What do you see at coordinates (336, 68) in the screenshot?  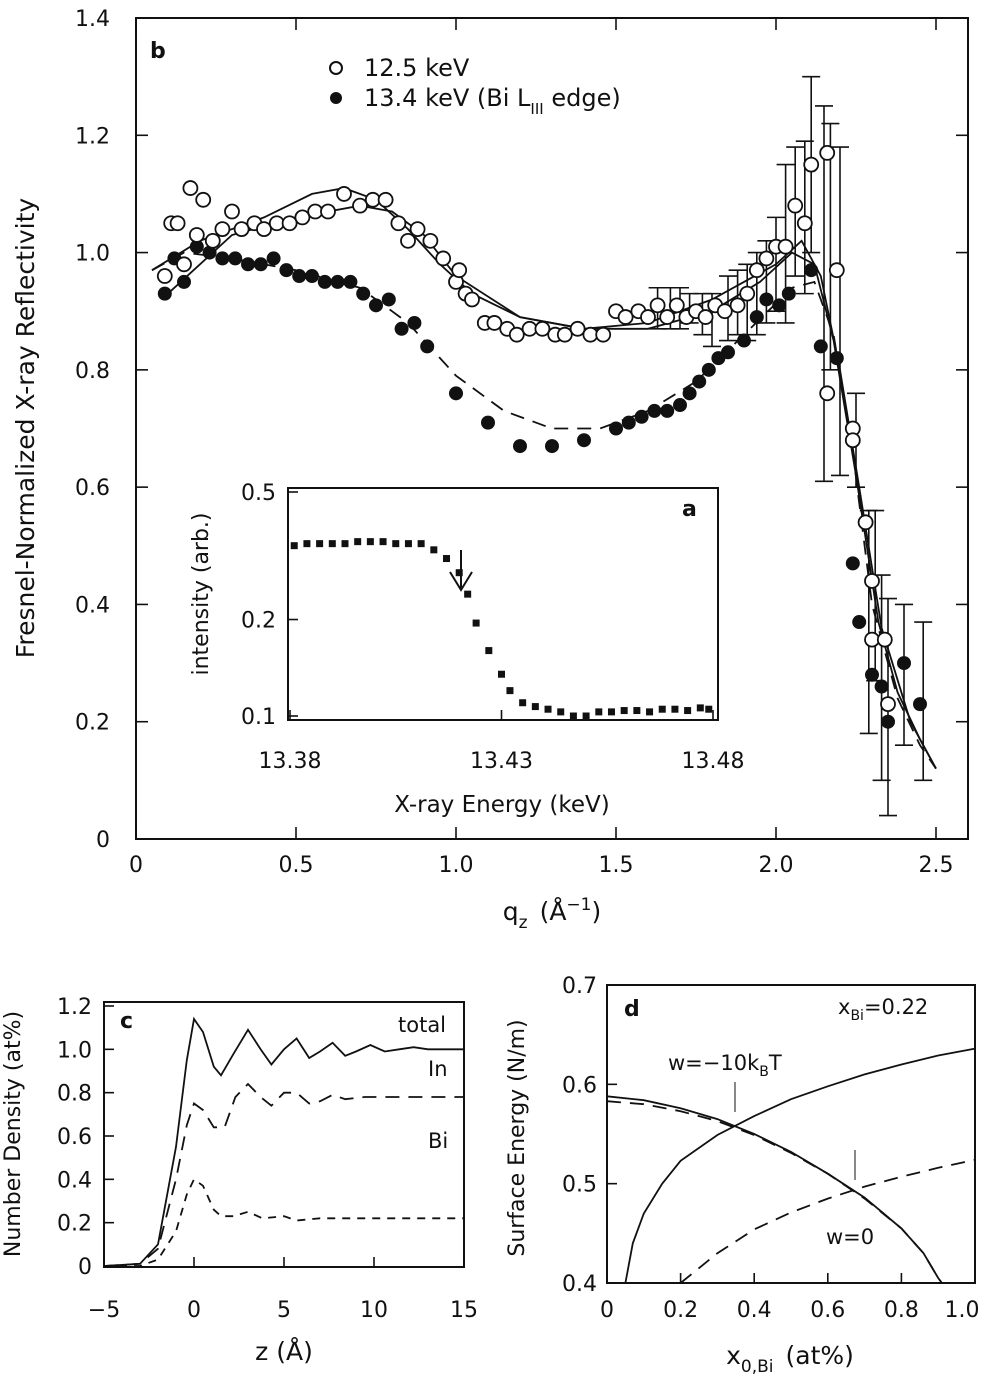 I see `legend-open-circle-marker` at bounding box center [336, 68].